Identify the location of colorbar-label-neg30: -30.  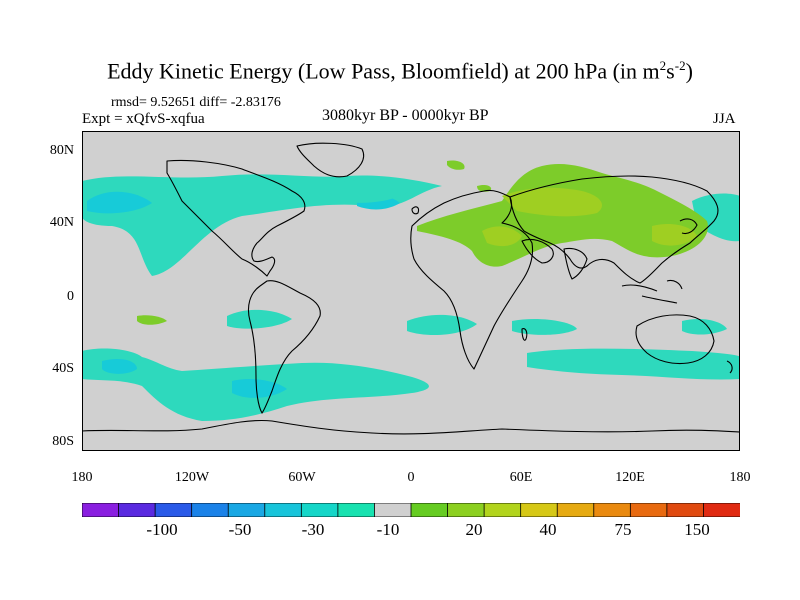
(313, 529).